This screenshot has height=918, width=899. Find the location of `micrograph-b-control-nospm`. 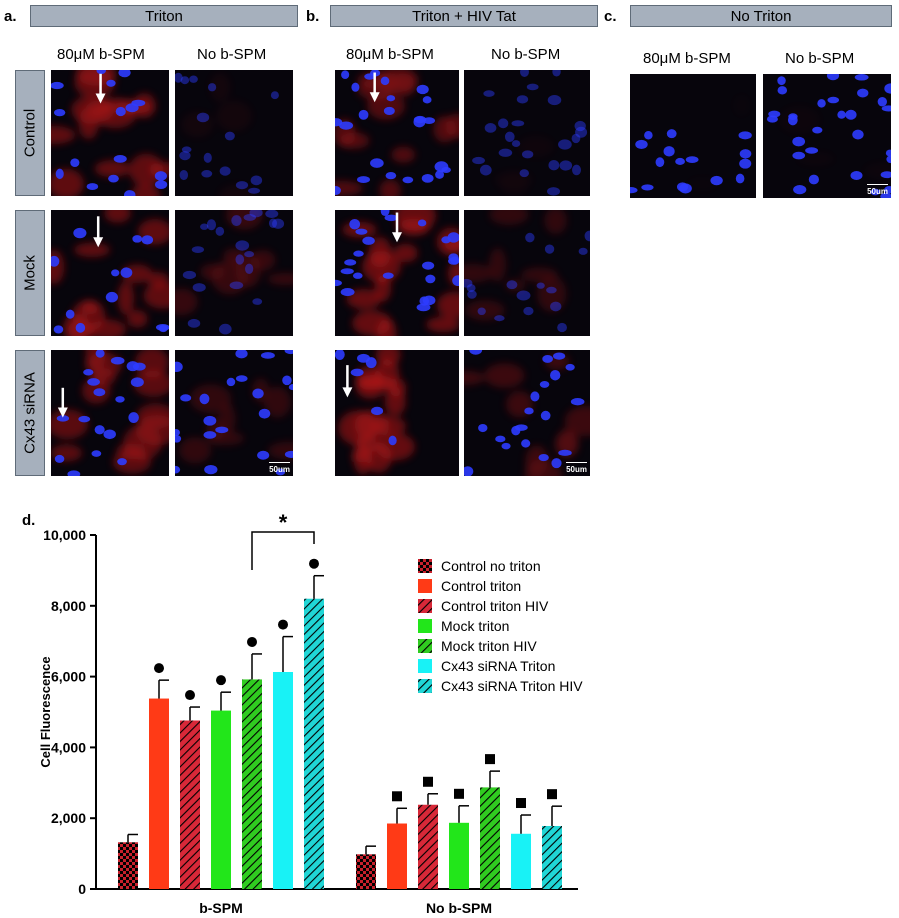

micrograph-b-control-nospm is located at coordinates (527, 133).